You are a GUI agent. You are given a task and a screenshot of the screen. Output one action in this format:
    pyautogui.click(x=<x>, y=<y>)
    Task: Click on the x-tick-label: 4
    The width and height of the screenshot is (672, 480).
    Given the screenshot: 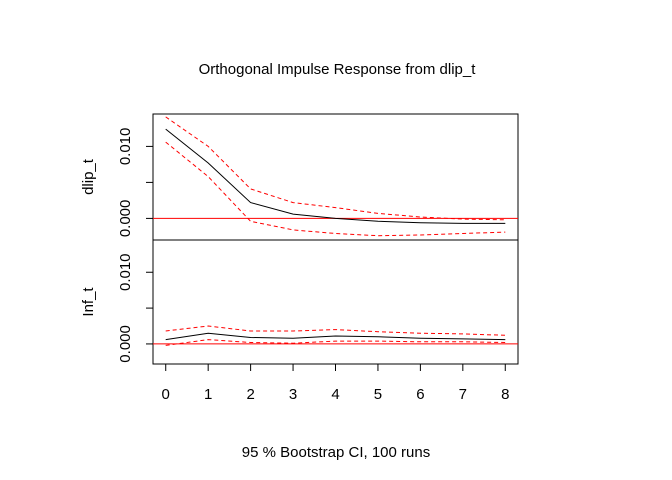 What is the action you would take?
    pyautogui.click(x=335, y=394)
    